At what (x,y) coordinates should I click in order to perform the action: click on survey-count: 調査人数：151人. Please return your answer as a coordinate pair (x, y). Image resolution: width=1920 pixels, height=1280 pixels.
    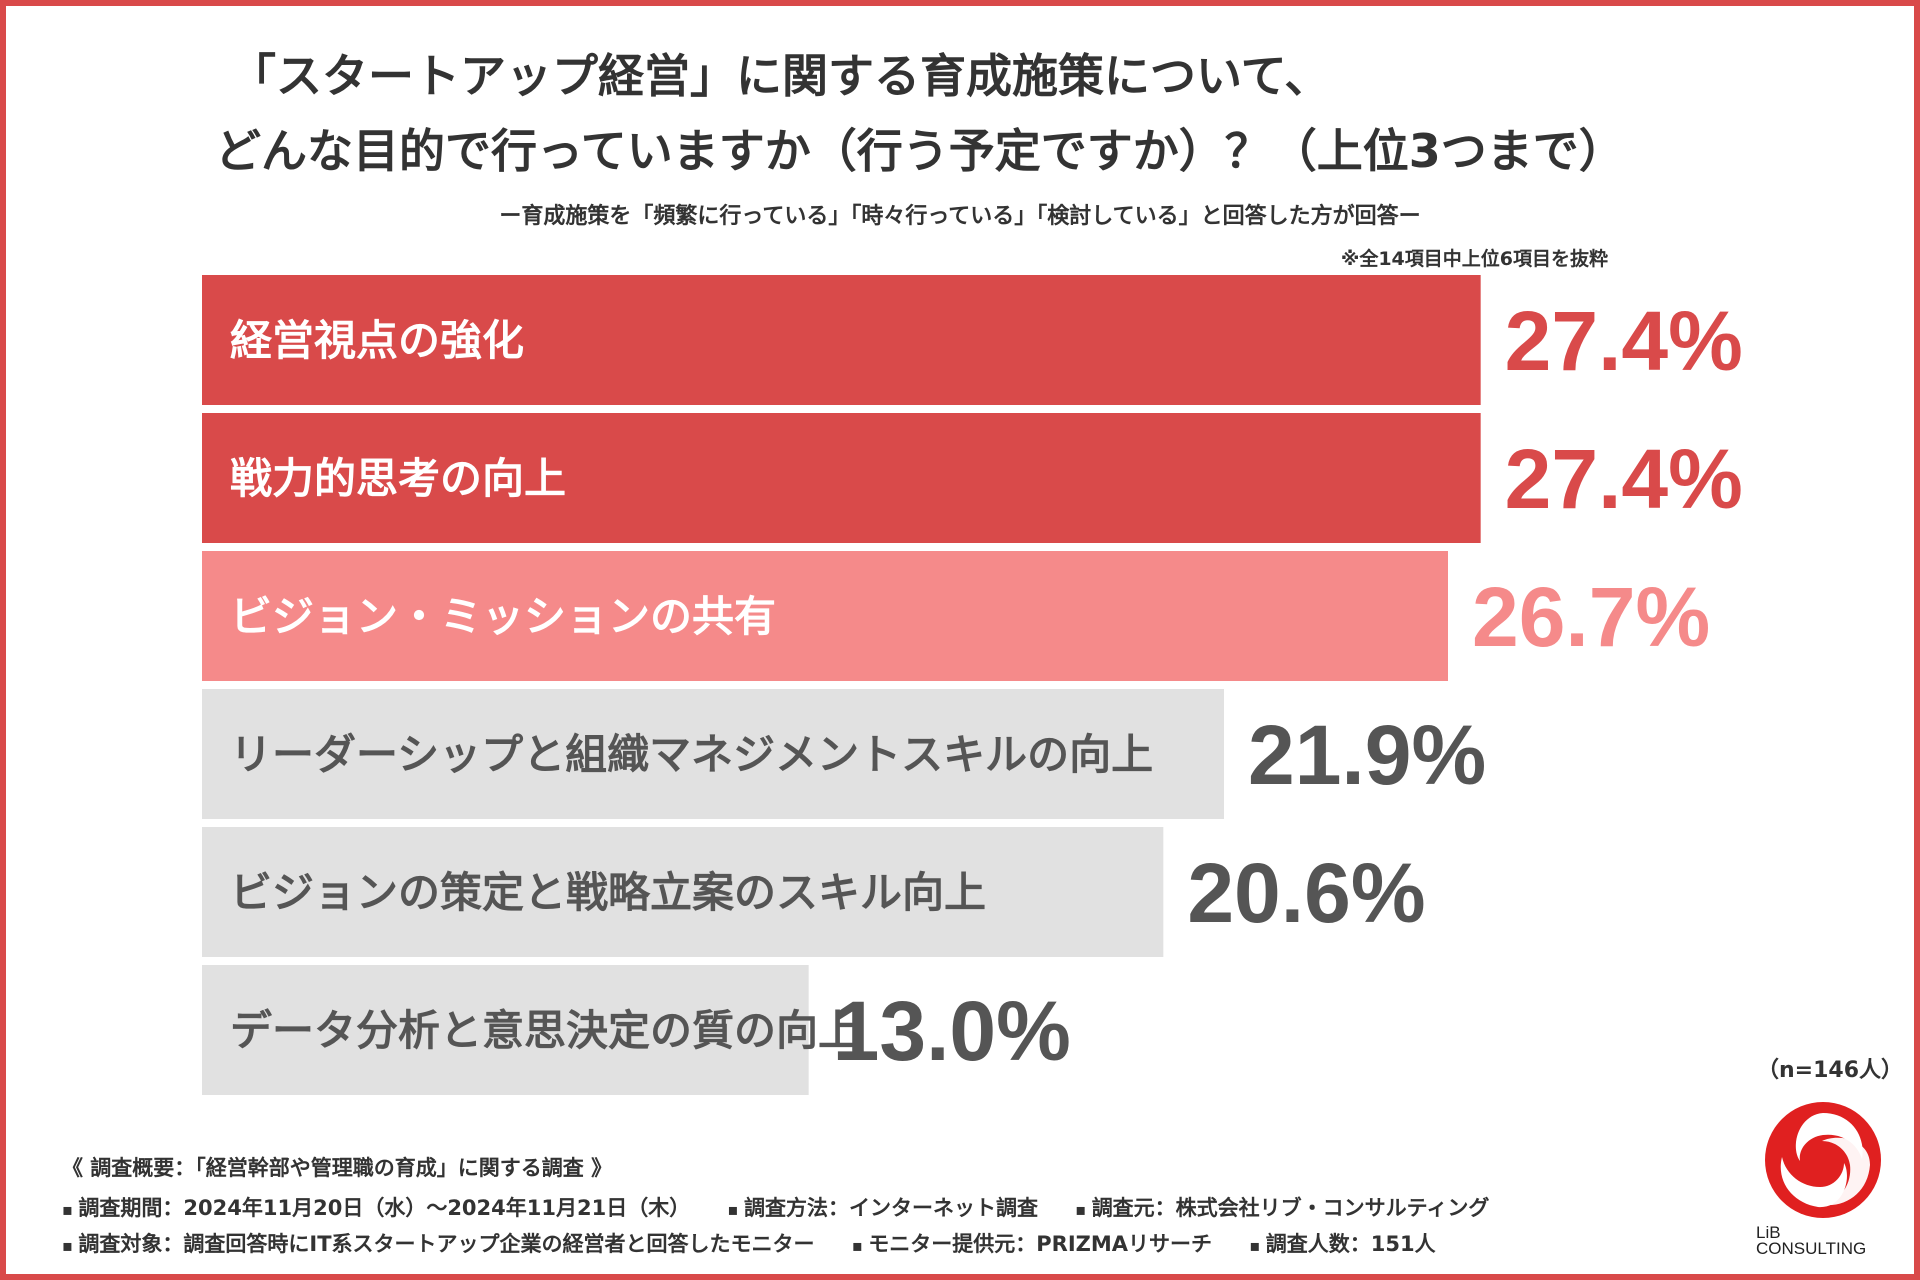
    Looking at the image, I should click on (1342, 1243).